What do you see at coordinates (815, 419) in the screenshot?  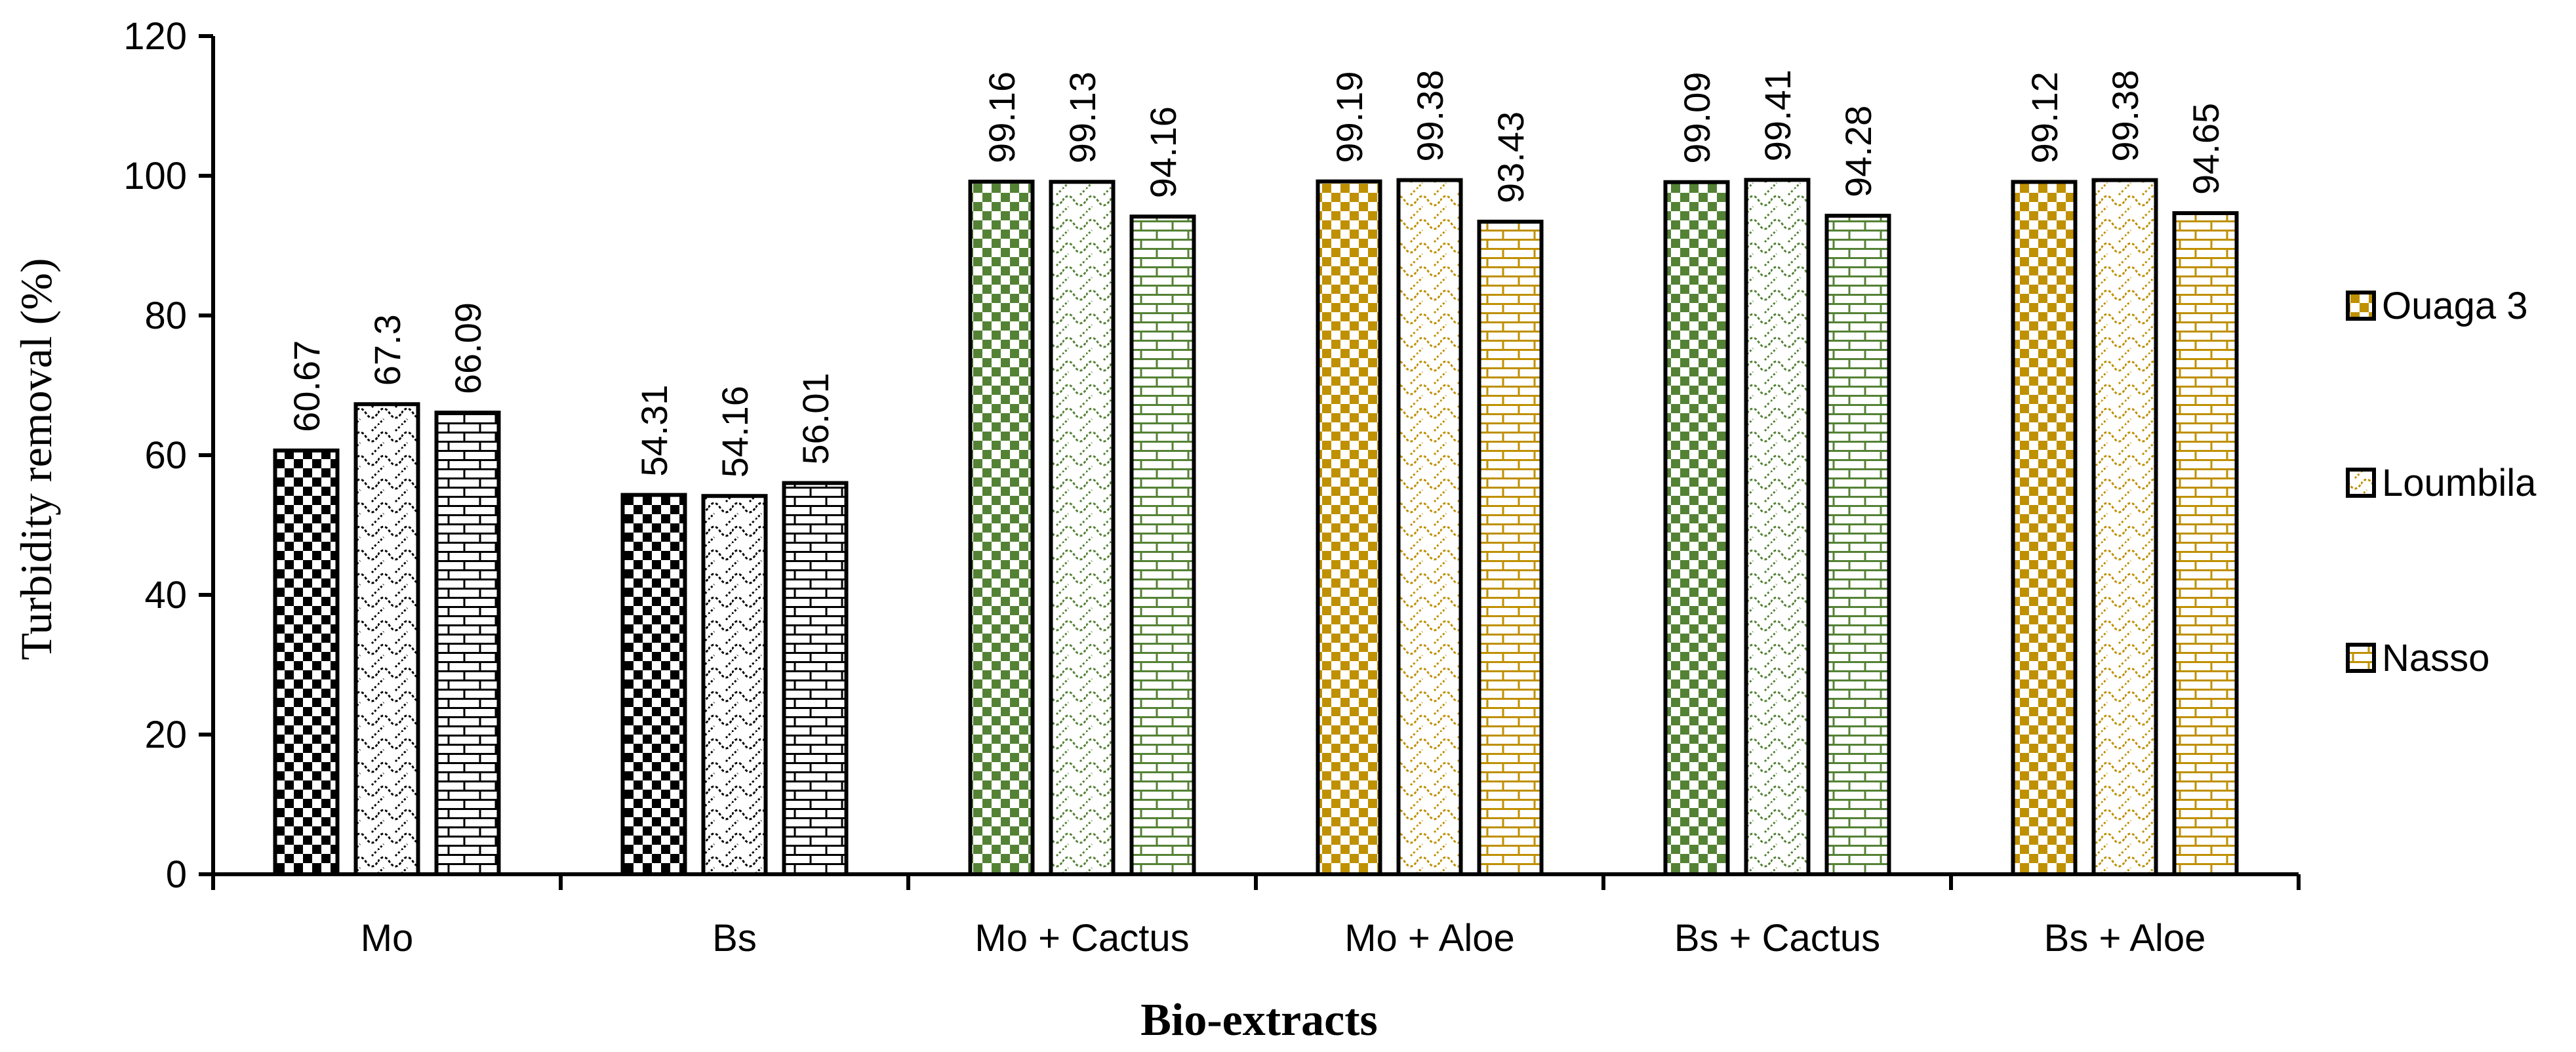 I see `data-label-2-3: 56.01` at bounding box center [815, 419].